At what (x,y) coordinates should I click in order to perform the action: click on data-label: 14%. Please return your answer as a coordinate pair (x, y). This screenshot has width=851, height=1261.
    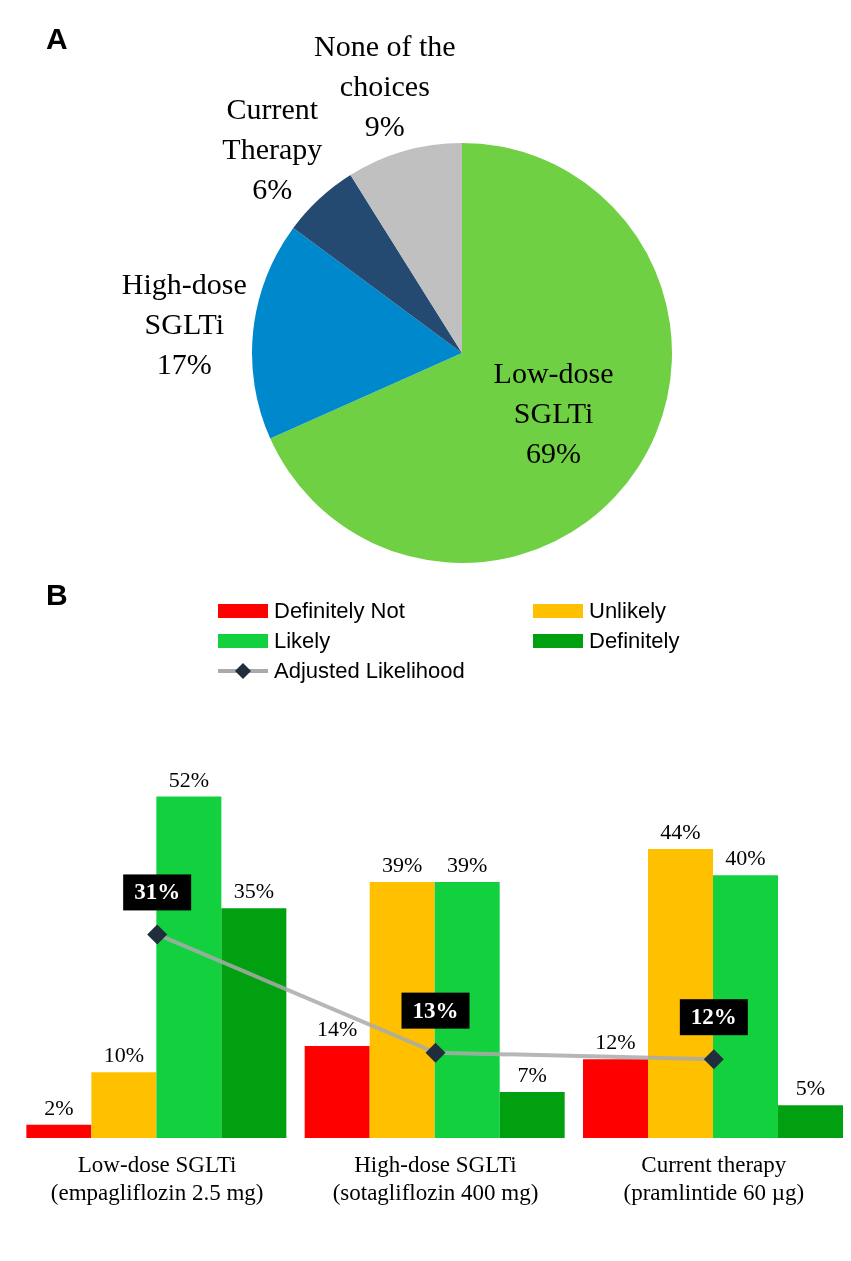
    Looking at the image, I should click on (337, 1029).